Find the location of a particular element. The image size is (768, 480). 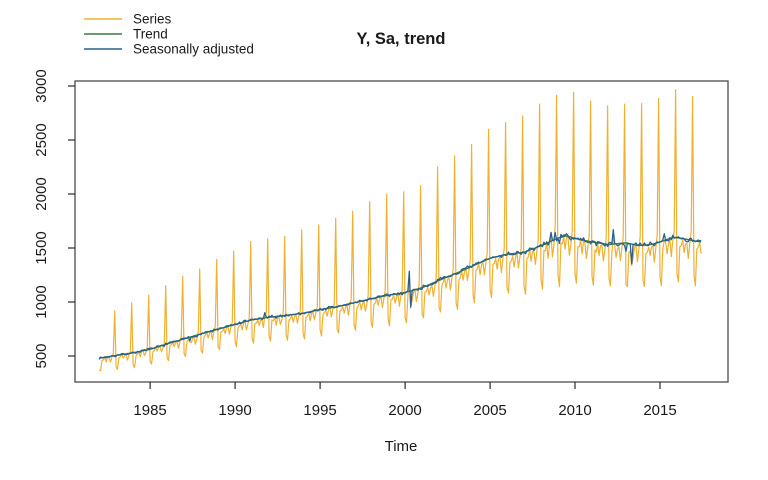

y-axis-tick-label: 1500 is located at coordinates (41, 247).